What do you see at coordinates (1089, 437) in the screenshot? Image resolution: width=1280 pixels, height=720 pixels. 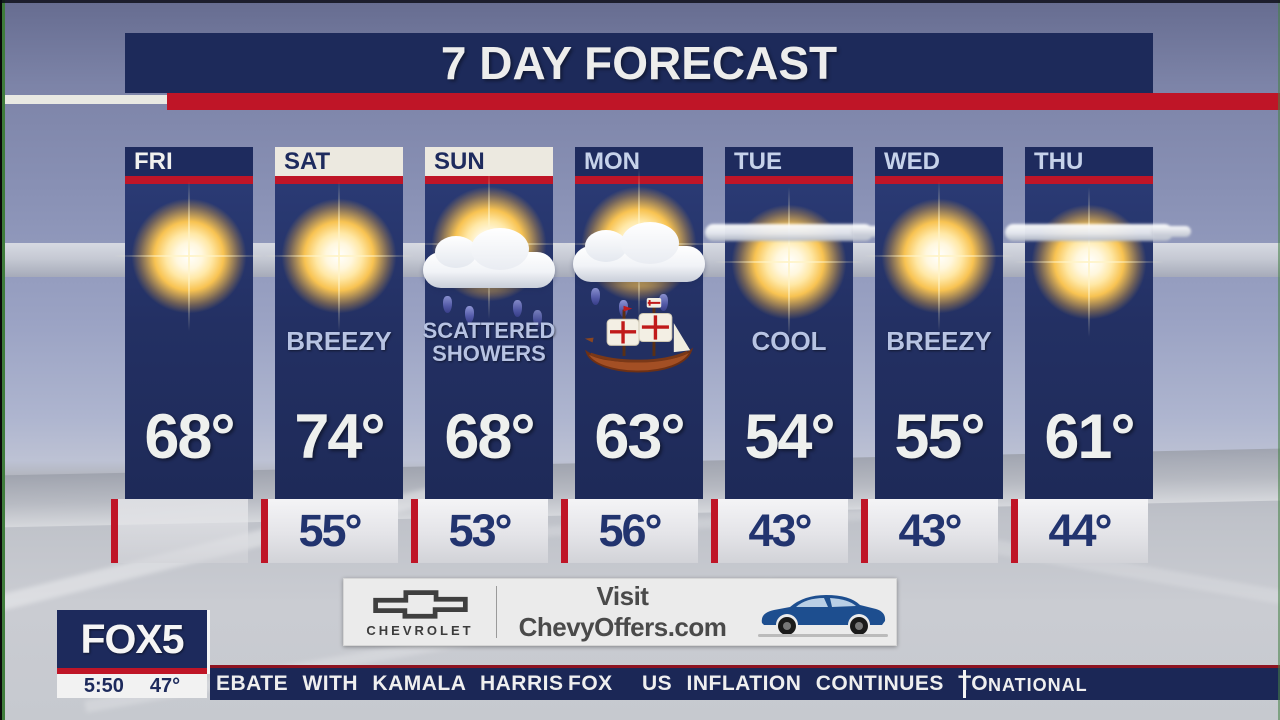 I see `high-temp: 61°` at bounding box center [1089, 437].